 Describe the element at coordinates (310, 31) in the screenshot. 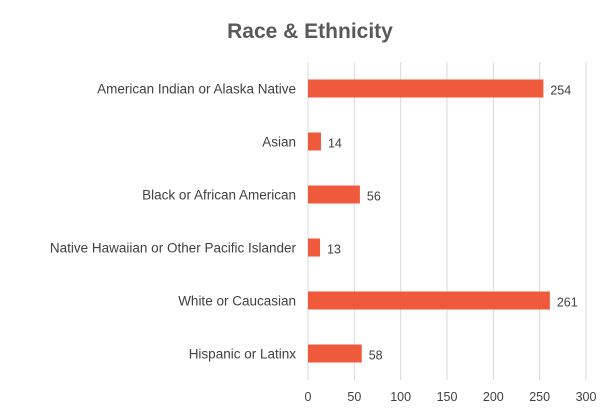

I see `chart-title: Race & Ethnicity` at that location.